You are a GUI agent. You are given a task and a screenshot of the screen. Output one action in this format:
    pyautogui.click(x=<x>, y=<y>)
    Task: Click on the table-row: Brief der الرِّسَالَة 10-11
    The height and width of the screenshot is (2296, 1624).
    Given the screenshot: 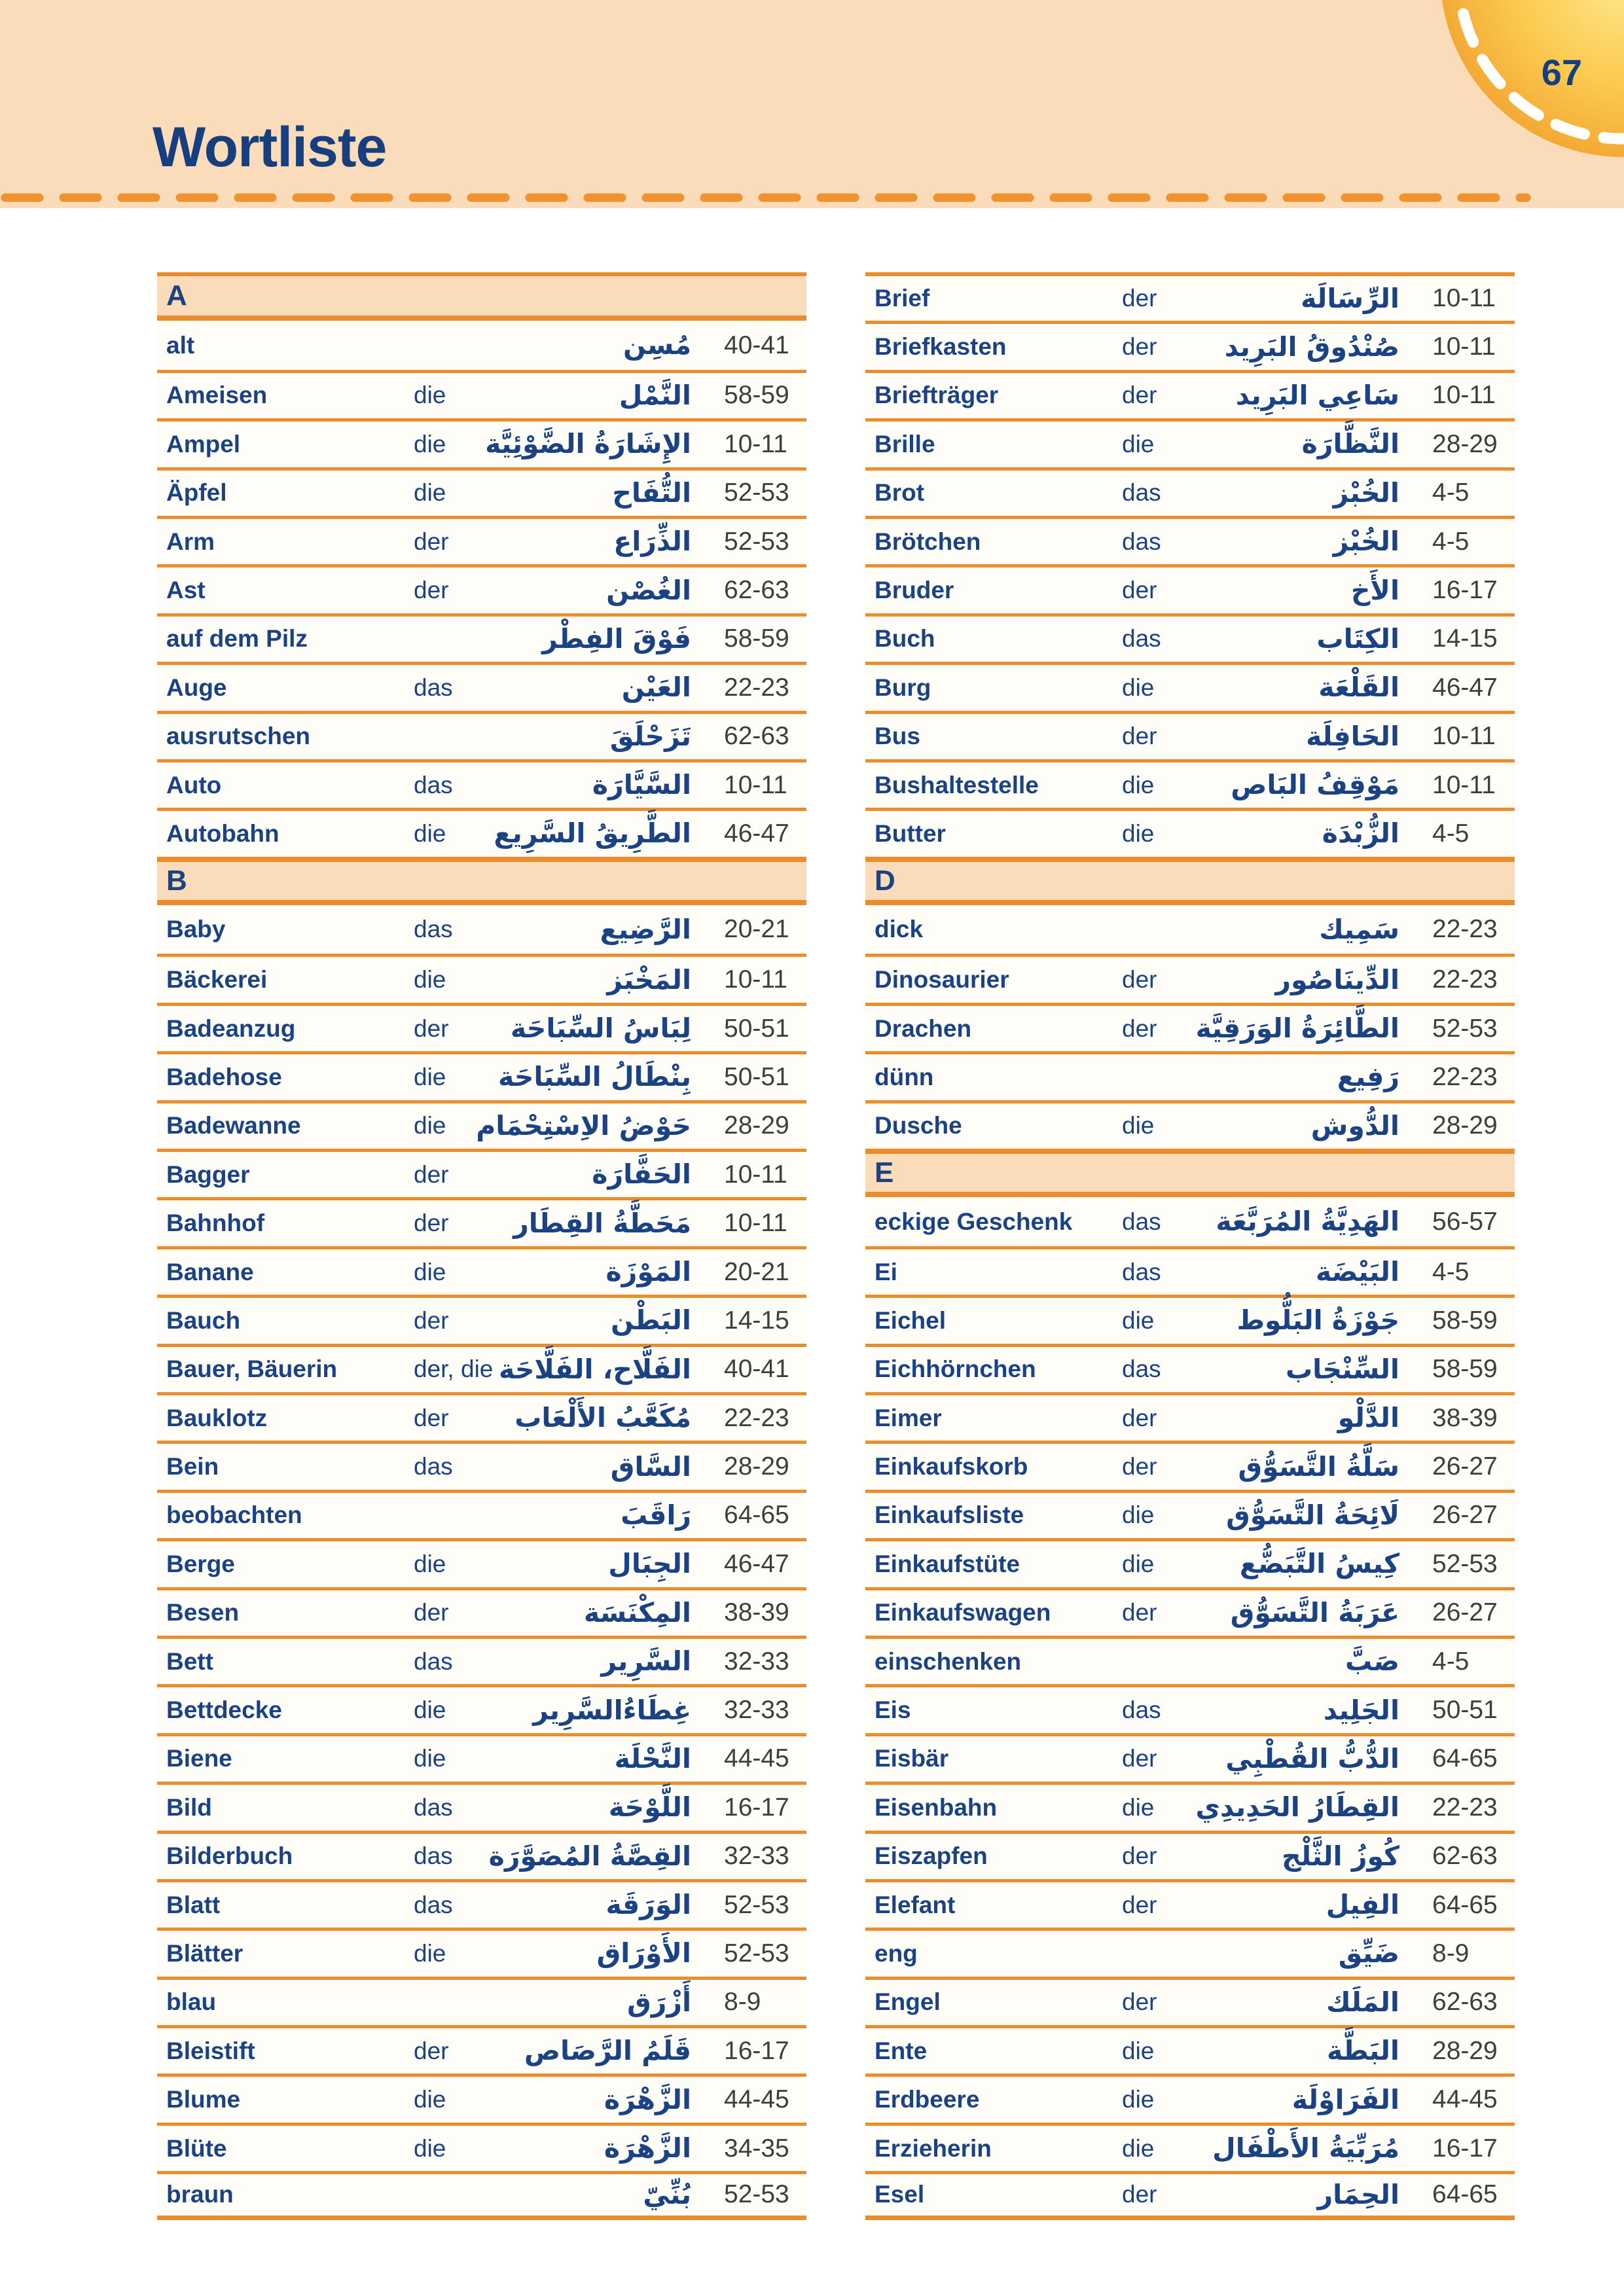 What is the action you would take?
    pyautogui.click(x=1190, y=296)
    